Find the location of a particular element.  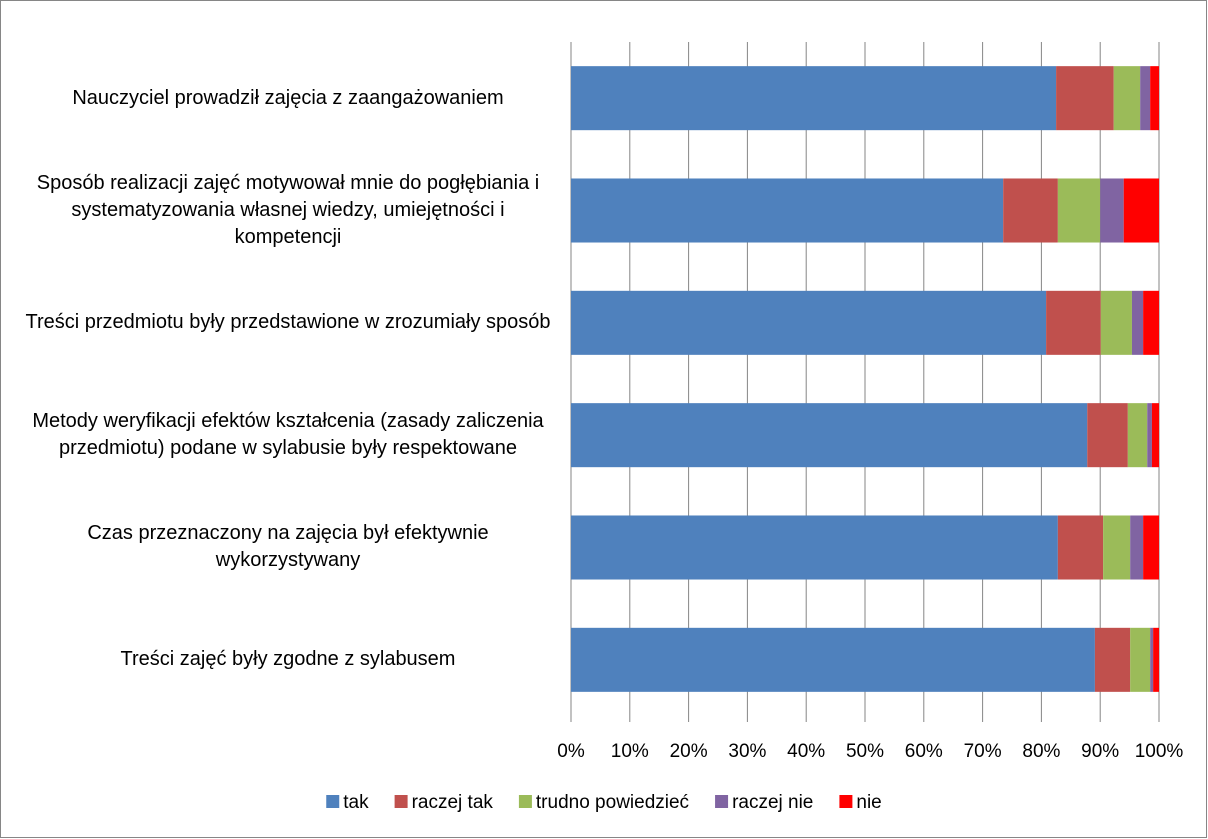

x-tick-label: 80% is located at coordinates (1041, 751).